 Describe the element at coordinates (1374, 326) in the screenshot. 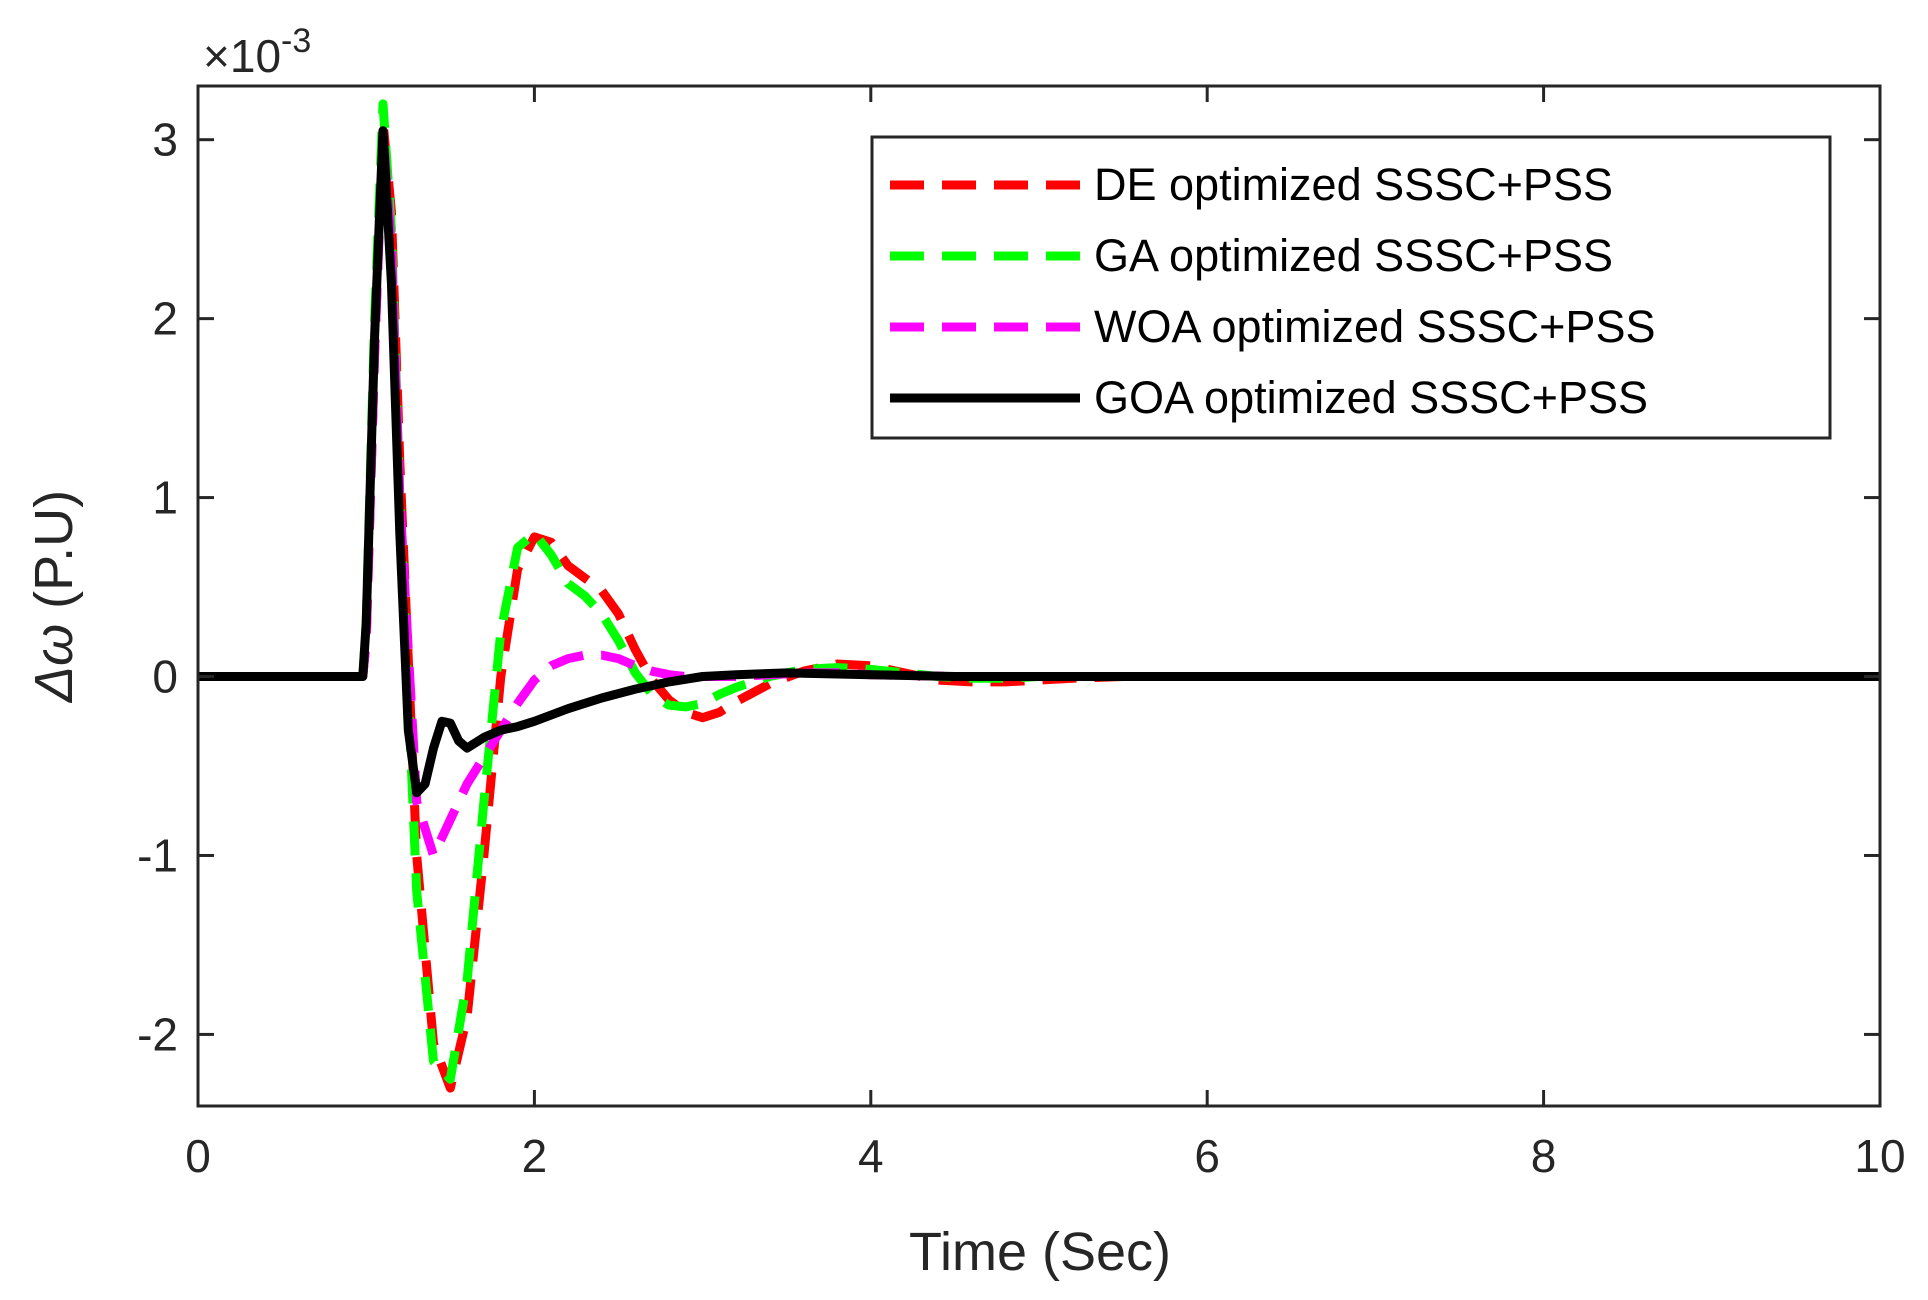

I see `legend-label-woa: WOA optimized SSSC+PSS` at that location.